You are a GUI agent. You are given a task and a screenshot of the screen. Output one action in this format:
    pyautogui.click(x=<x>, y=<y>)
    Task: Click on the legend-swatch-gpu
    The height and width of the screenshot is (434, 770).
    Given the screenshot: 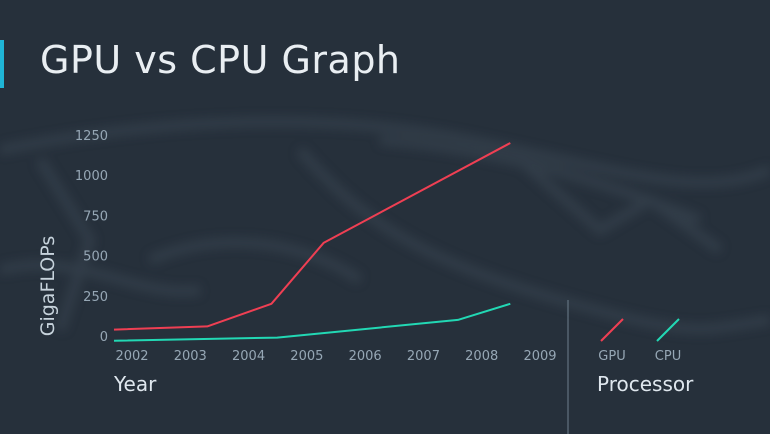 What is the action you would take?
    pyautogui.click(x=612, y=330)
    